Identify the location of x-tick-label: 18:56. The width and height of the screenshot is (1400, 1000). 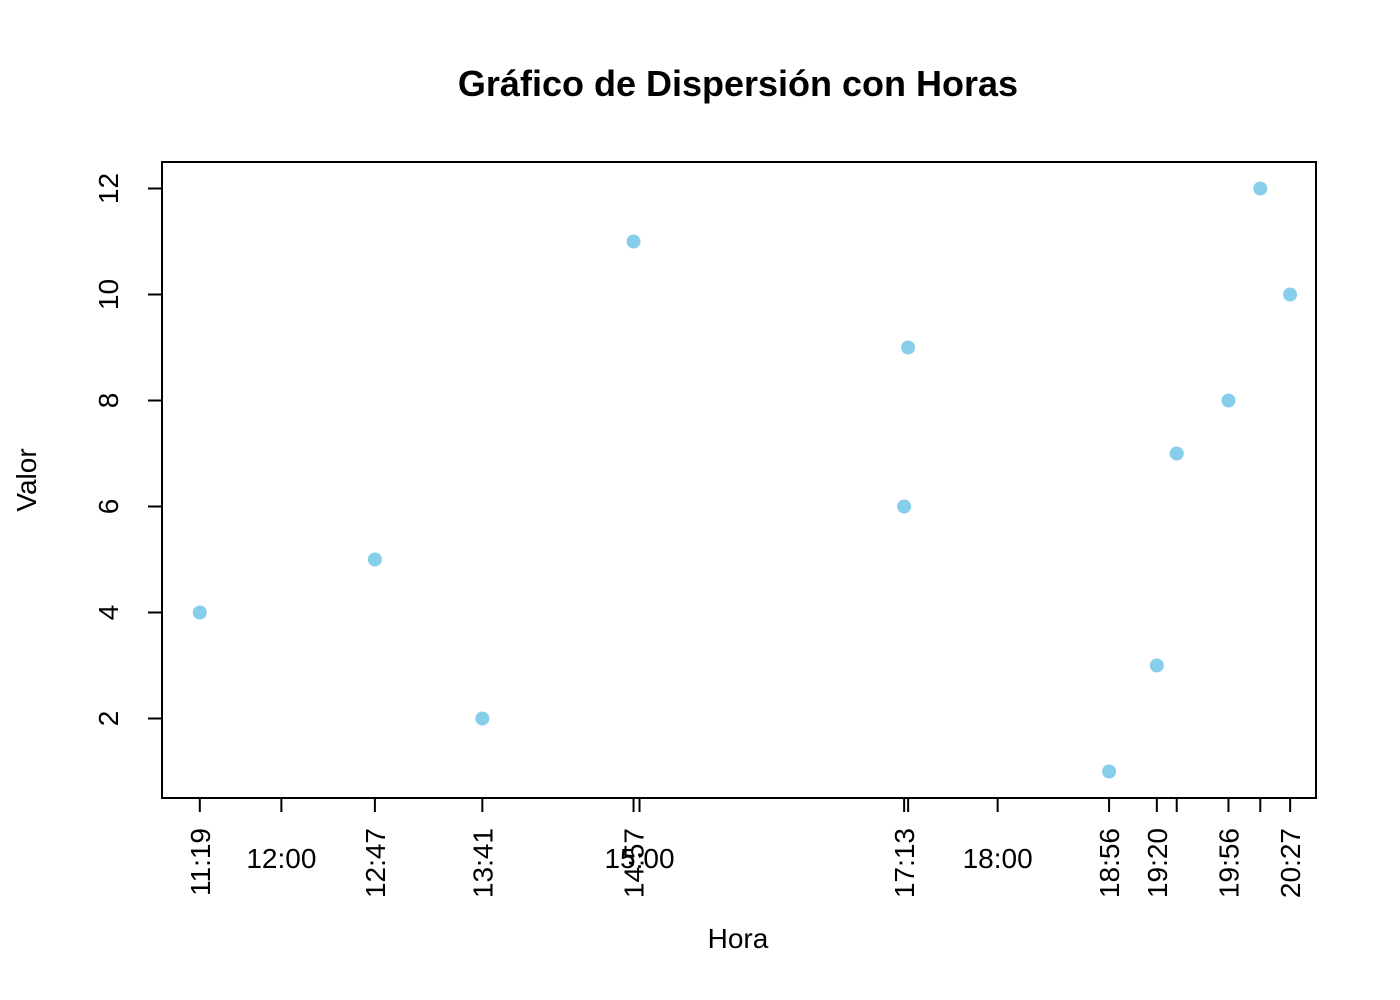
(1109, 863).